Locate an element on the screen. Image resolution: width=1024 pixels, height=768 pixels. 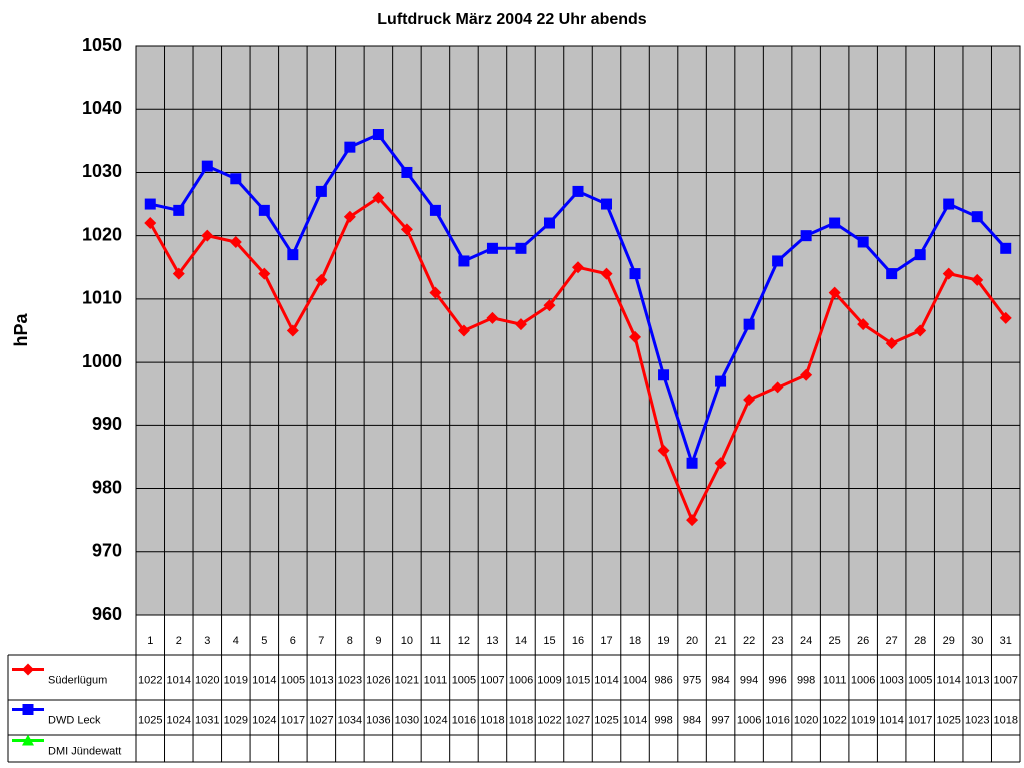
x-tick-label: 13 is located at coordinates (492, 641).